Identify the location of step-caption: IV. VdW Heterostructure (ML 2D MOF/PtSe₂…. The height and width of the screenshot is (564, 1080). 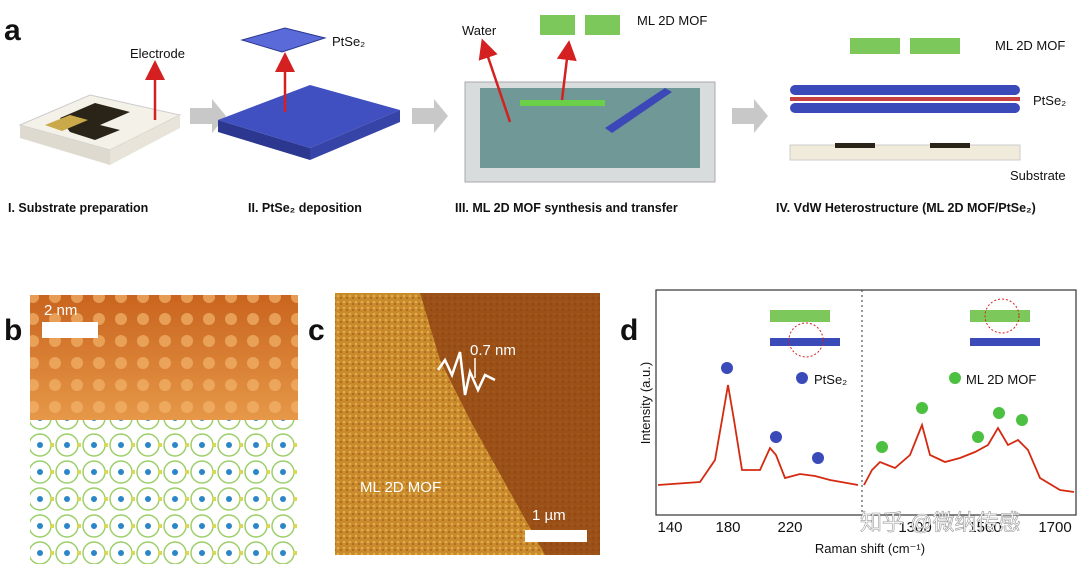
(906, 208).